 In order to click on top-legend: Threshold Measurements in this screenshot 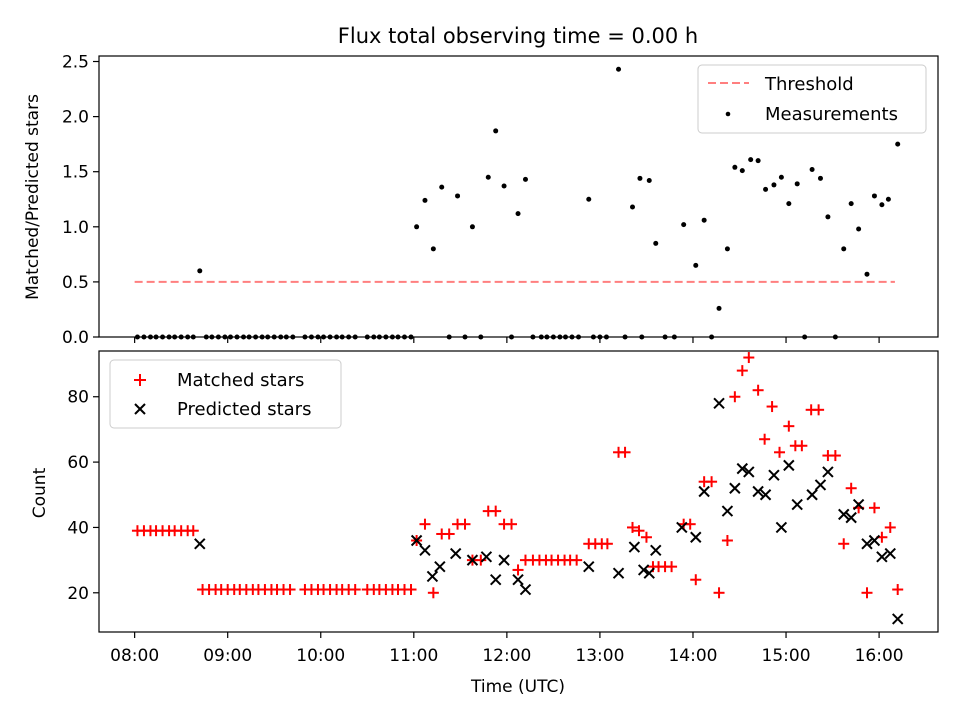, I will do `click(812, 99)`.